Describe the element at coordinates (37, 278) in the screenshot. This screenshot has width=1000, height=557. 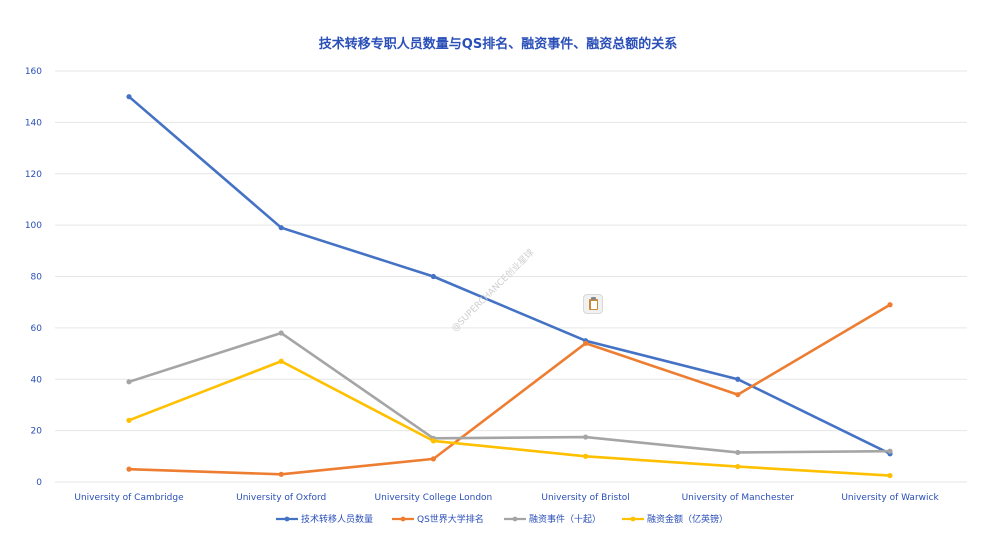
I see `y-tick-label: 80` at that location.